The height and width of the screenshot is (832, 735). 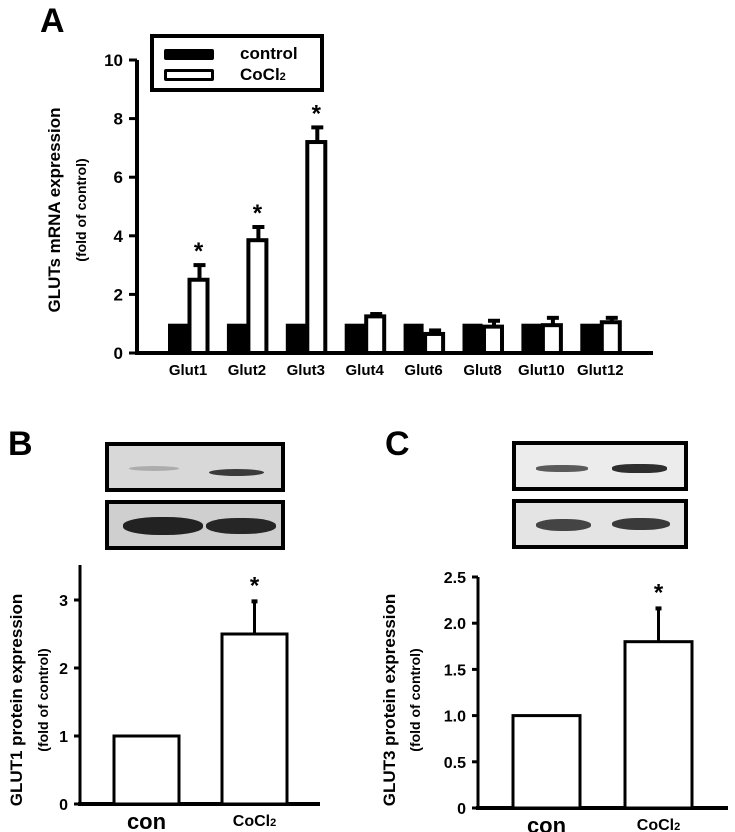 What do you see at coordinates (43, 699) in the screenshot?
I see `y-axis-sublabel-b: (fold of control)` at bounding box center [43, 699].